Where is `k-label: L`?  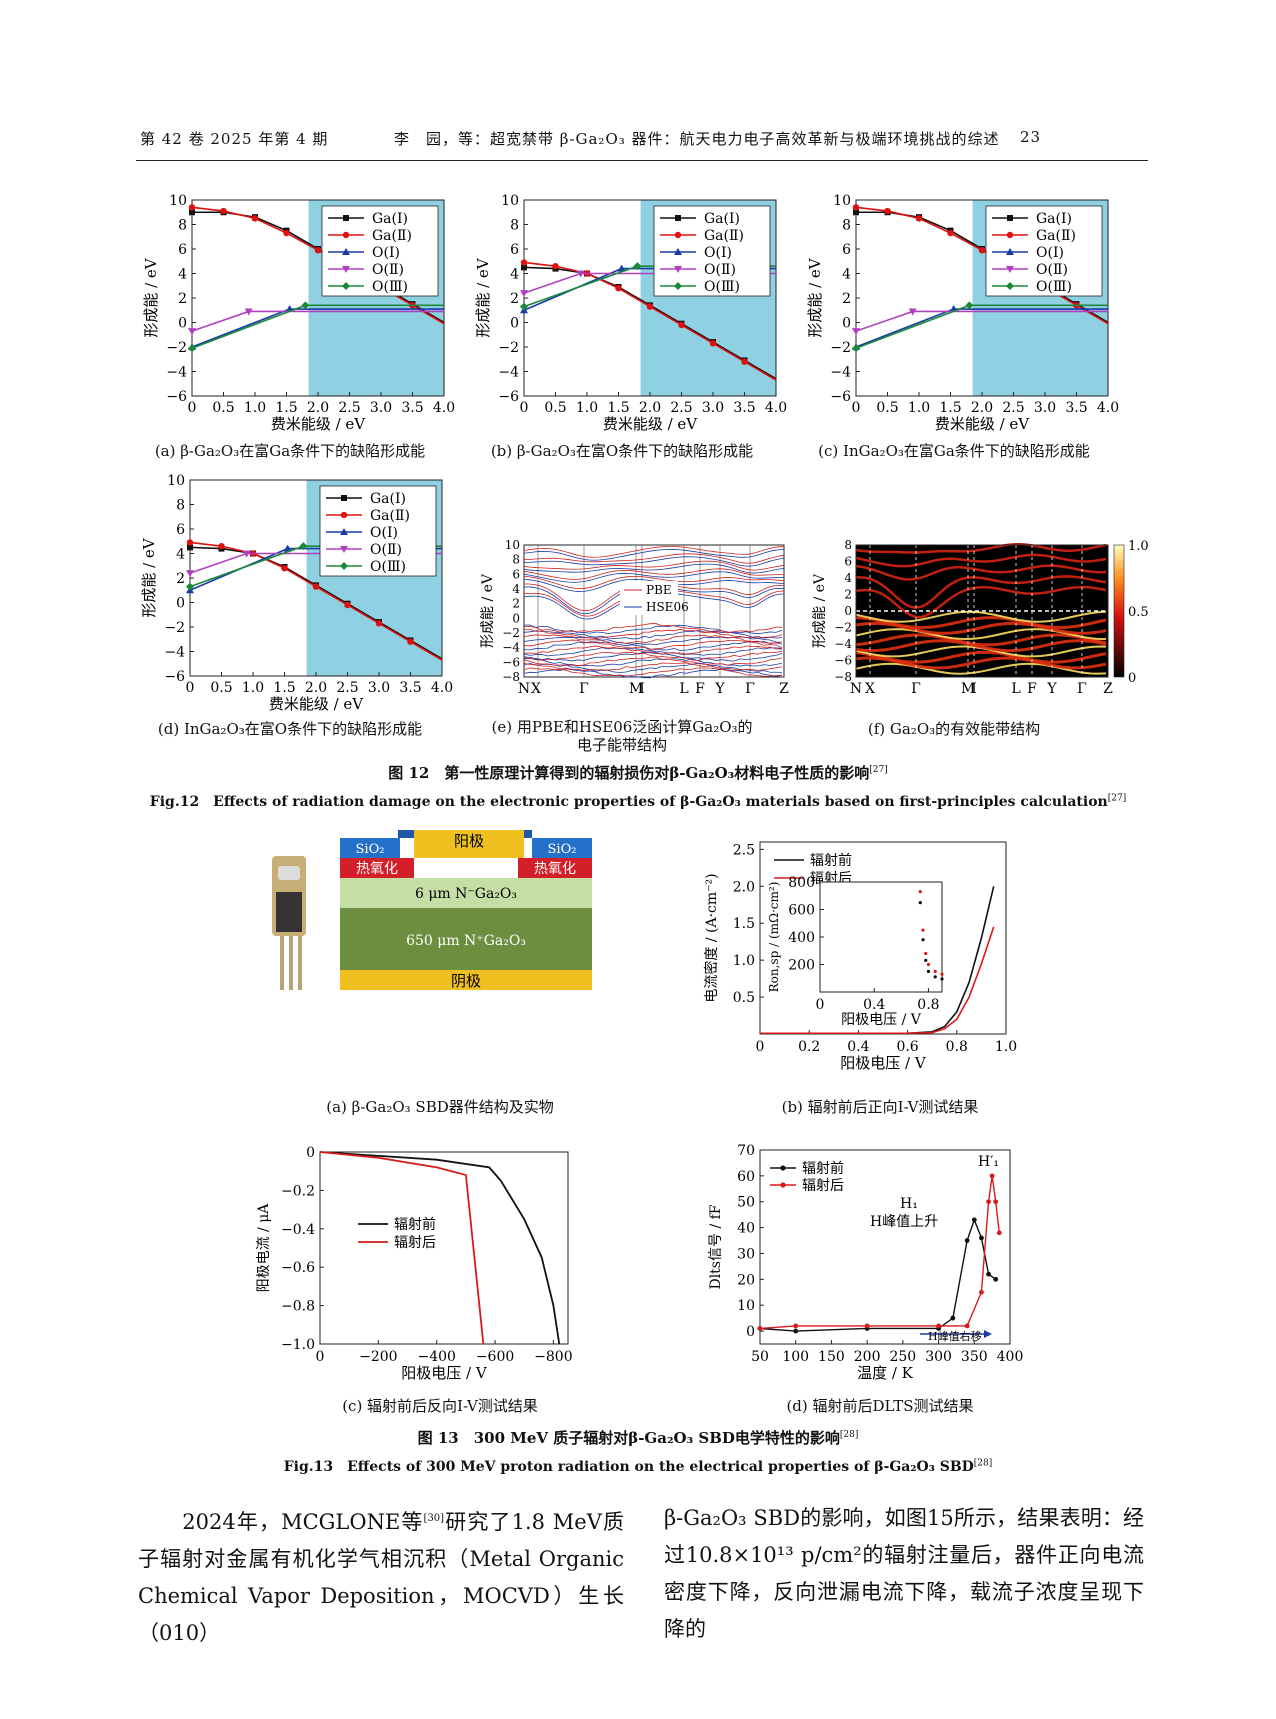
k-label: L is located at coordinates (1015, 689).